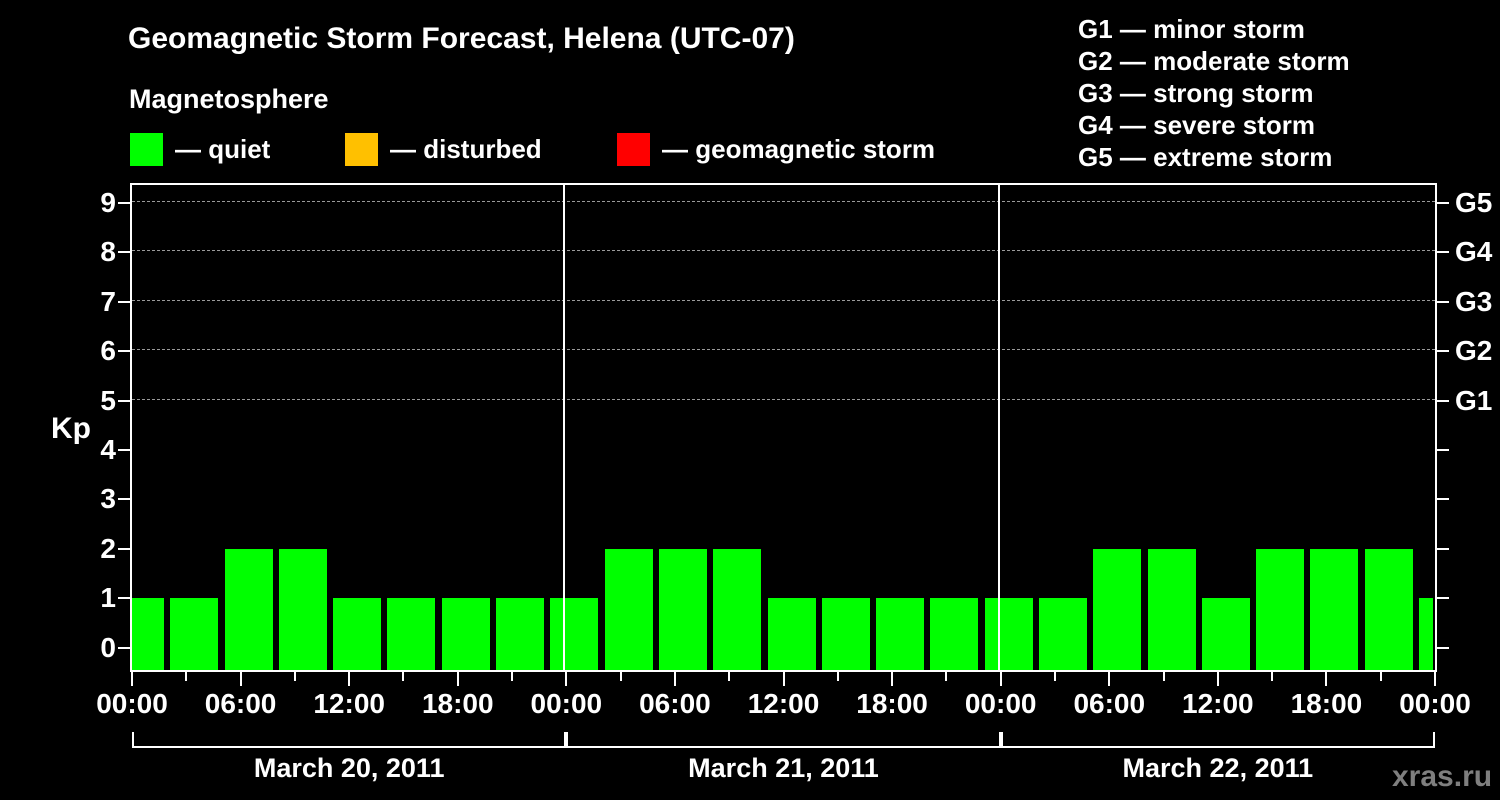  What do you see at coordinates (1196, 93) in the screenshot?
I see `g-legend-item: G3 — strong storm` at bounding box center [1196, 93].